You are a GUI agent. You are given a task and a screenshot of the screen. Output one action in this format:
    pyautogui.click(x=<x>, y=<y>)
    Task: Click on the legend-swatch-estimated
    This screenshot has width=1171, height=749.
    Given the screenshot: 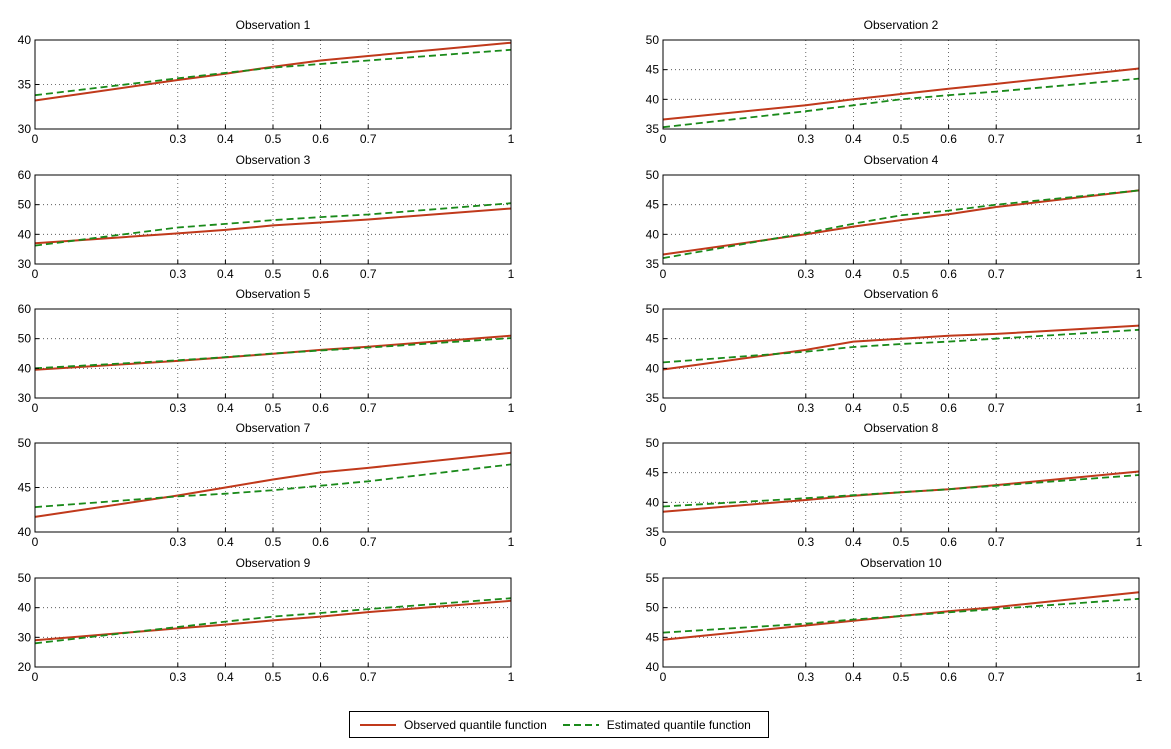 What is the action you would take?
    pyautogui.click(x=580, y=724)
    